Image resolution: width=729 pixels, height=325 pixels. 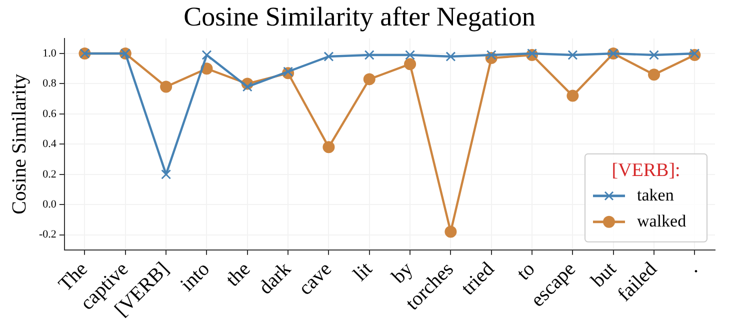 I want to click on y-tick-label: 0.2, so click(x=49, y=174).